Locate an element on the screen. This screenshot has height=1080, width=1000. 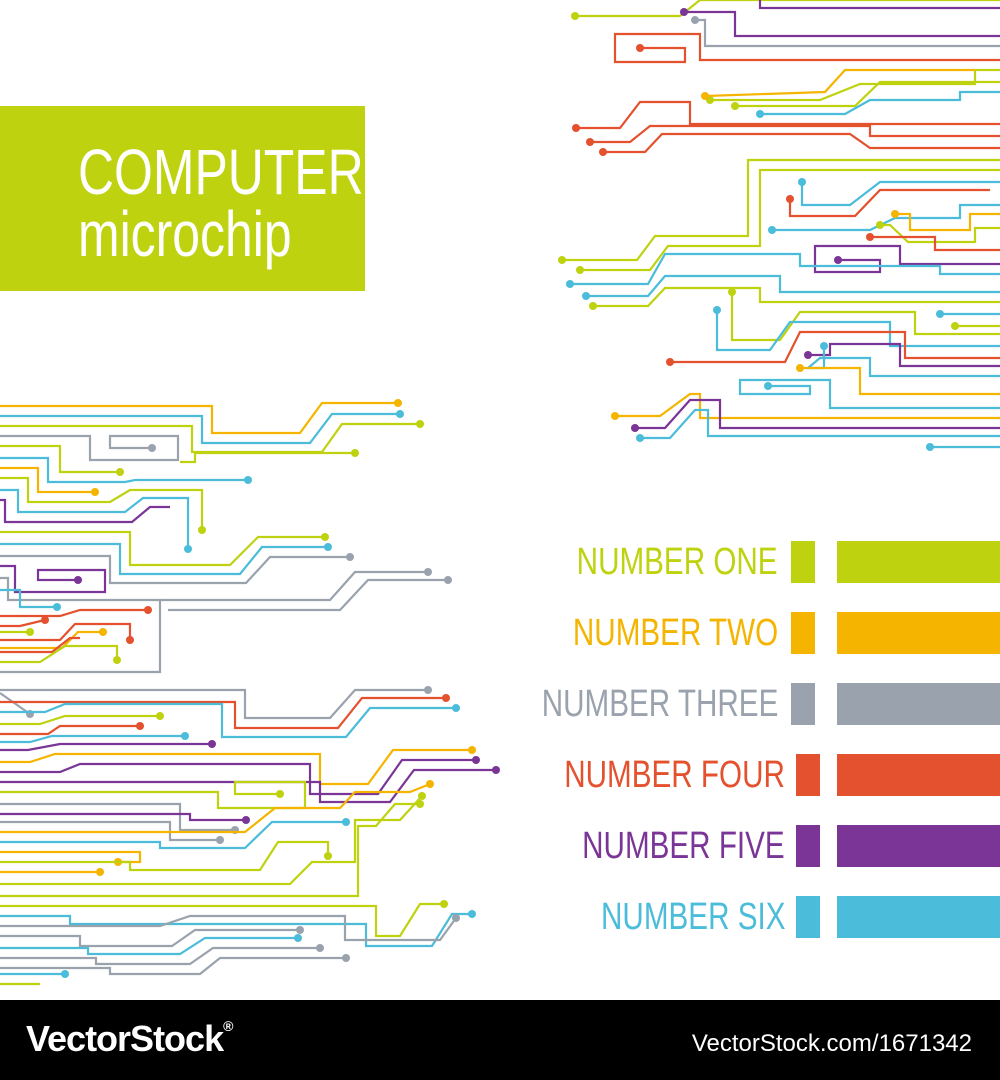
footer-brand-text: VectorStock is located at coordinates (125, 1038).